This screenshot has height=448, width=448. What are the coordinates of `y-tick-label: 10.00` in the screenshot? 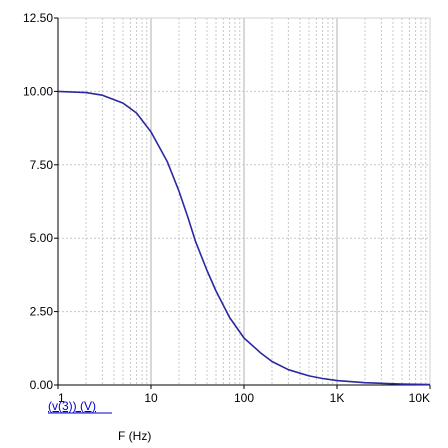 It's located at (38, 91).